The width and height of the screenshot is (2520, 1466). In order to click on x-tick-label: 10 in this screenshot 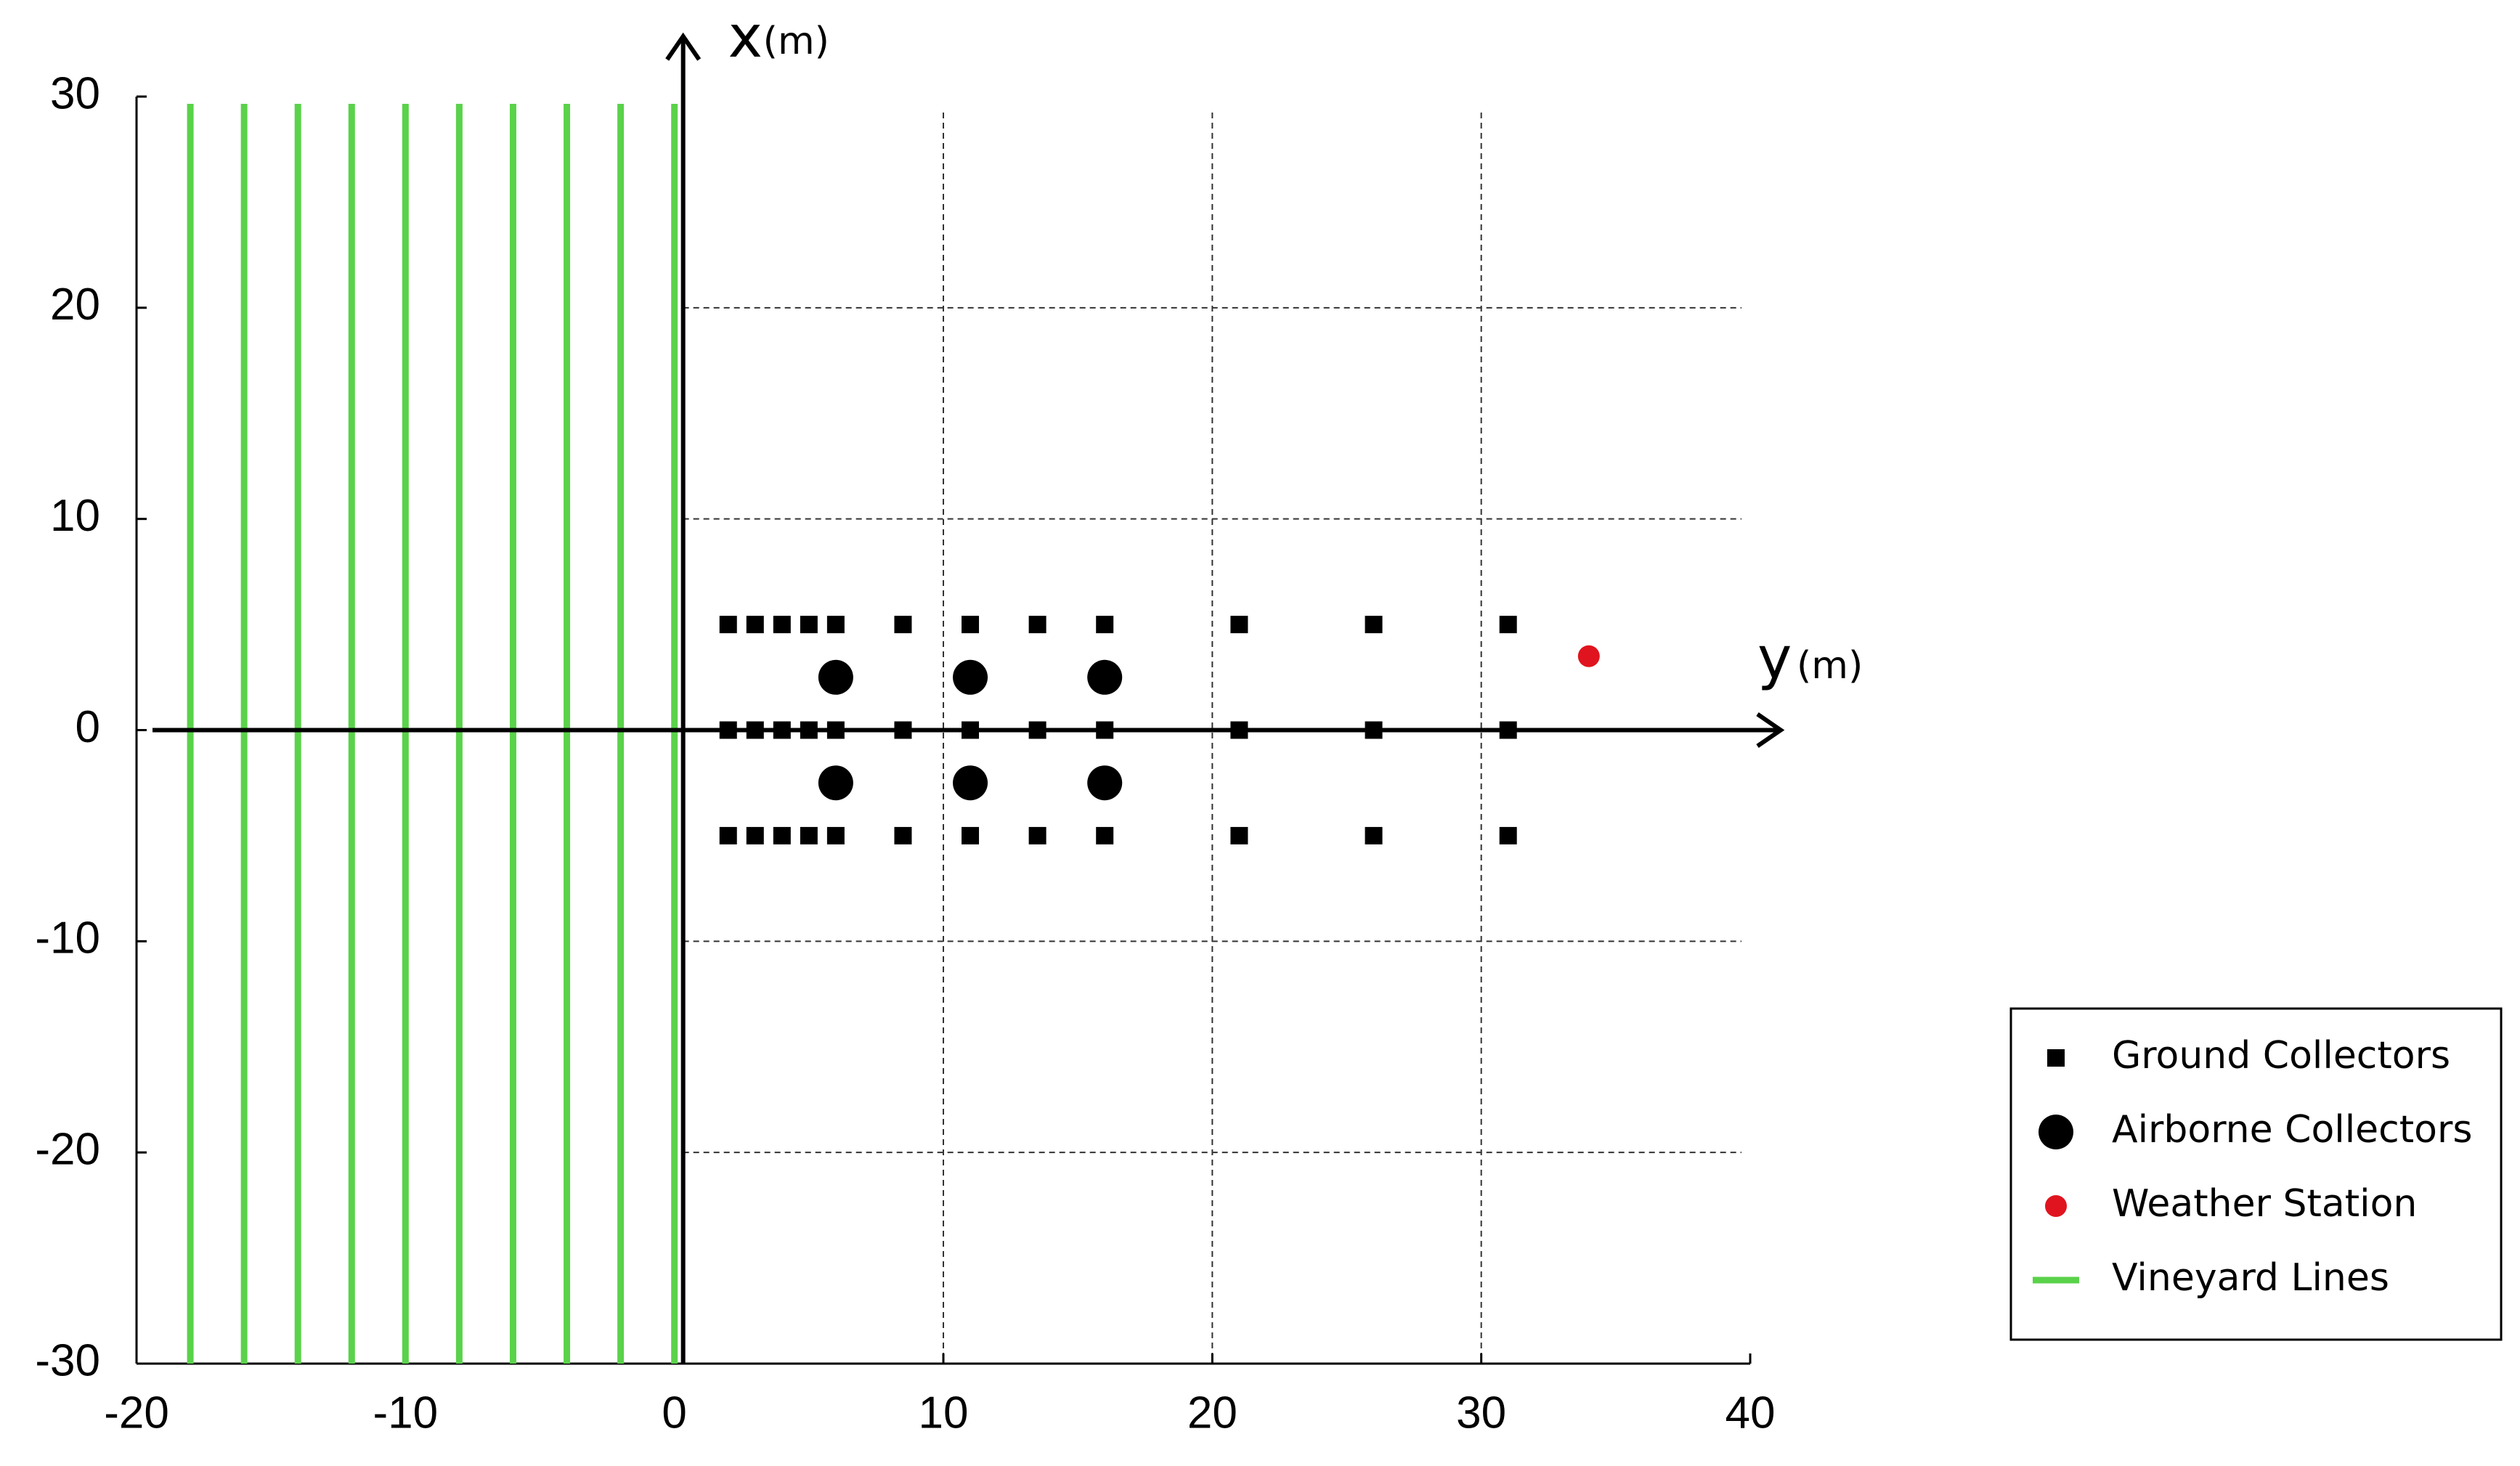, I will do `click(944, 1413)`.